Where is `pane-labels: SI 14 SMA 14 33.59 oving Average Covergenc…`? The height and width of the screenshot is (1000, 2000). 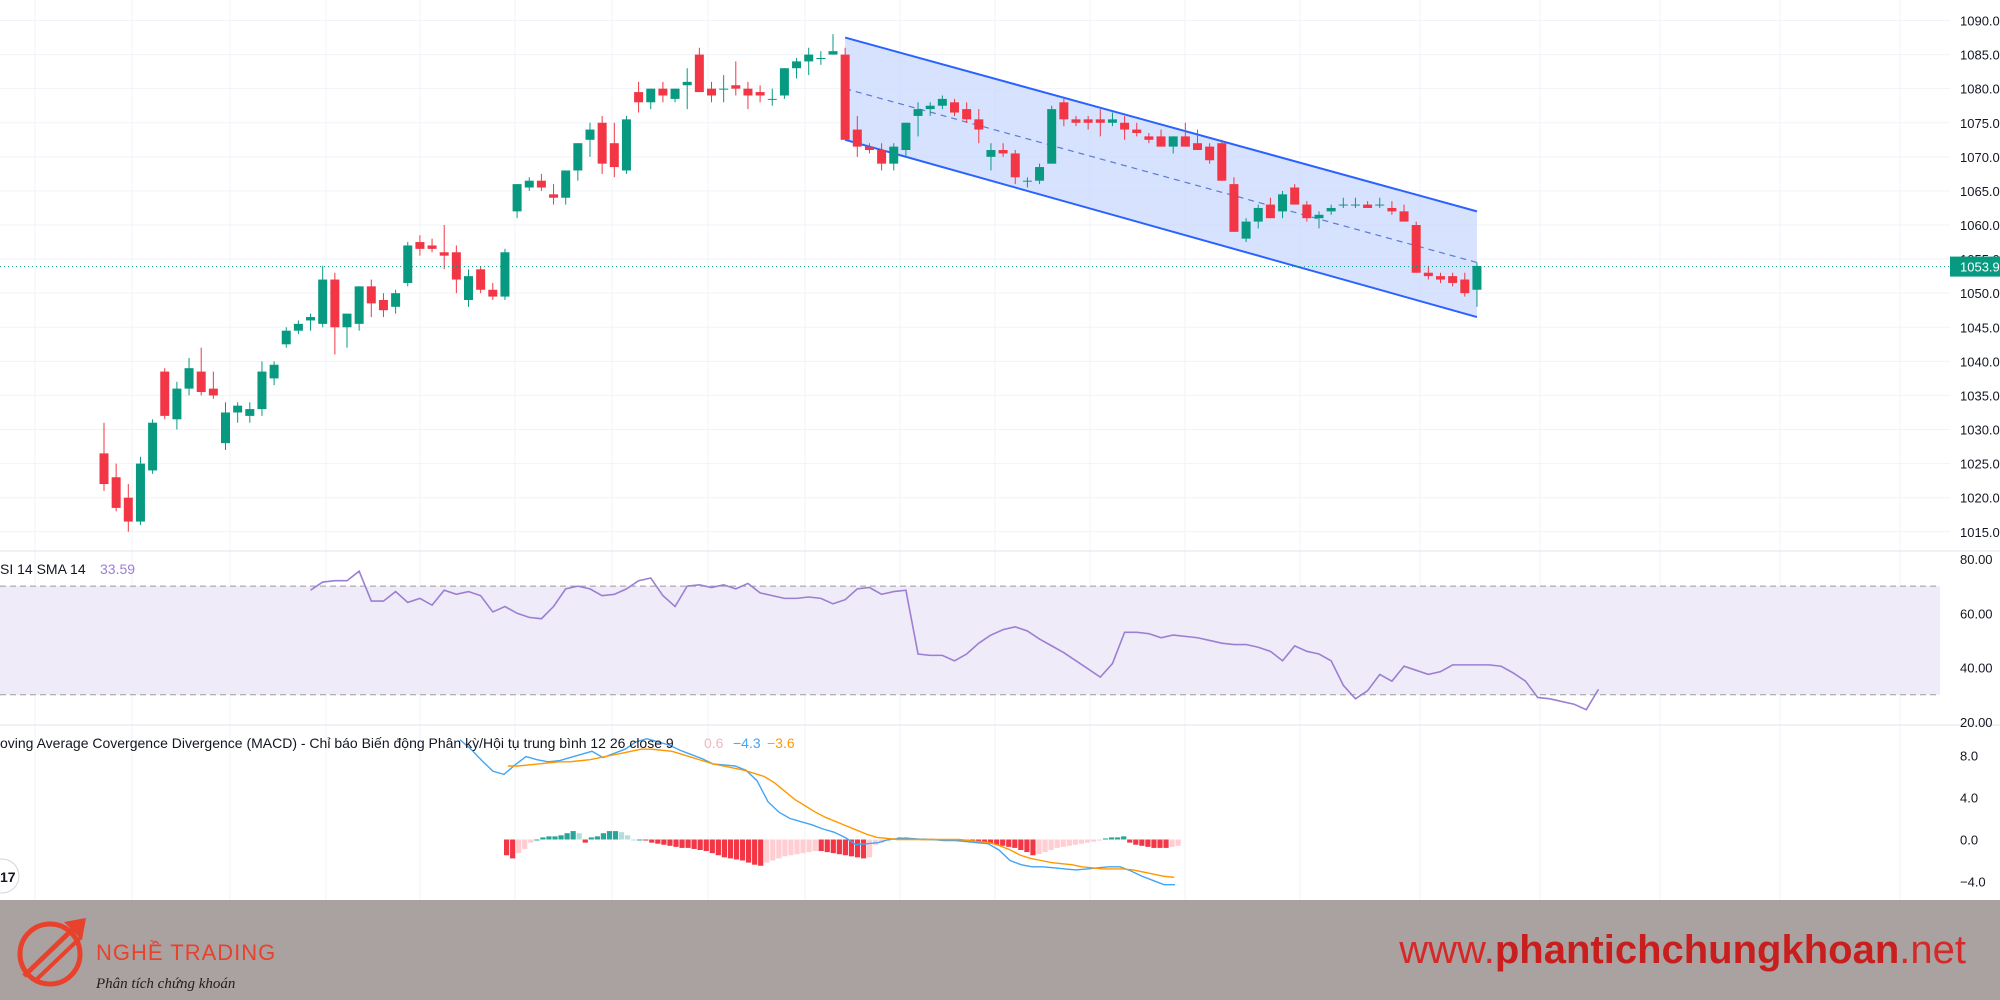 pane-labels: SI 14 SMA 14 33.59 oving Average Covergenc… is located at coordinates (397, 727).